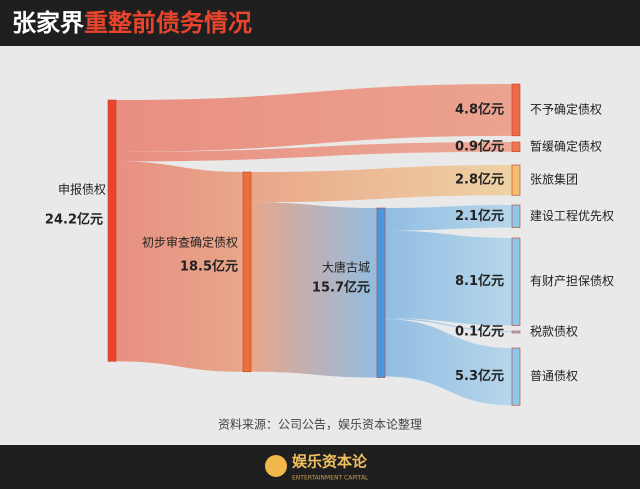 The height and width of the screenshot is (489, 640). I want to click on footer-brand-en: ENTERTAINMENT CAPITAL, so click(330, 478).